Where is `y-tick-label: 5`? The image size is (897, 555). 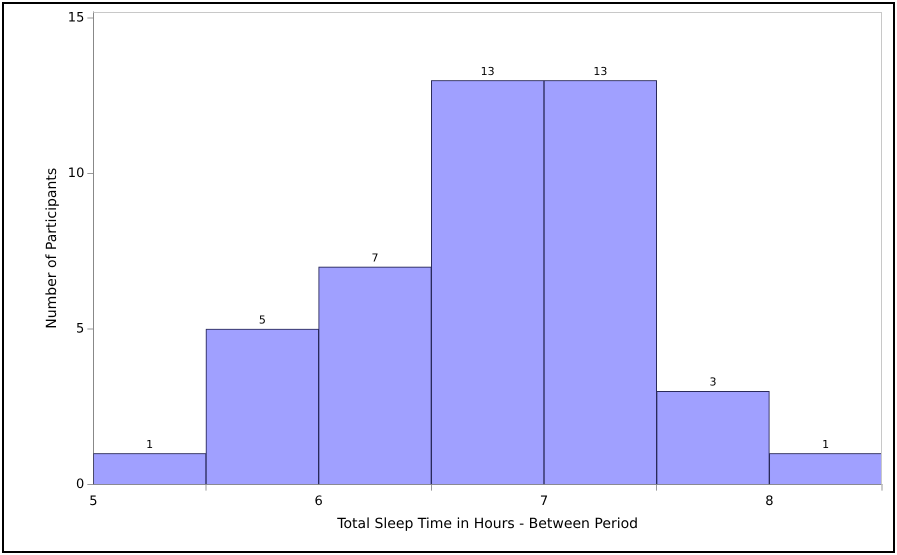
y-tick-label: 5 is located at coordinates (80, 329).